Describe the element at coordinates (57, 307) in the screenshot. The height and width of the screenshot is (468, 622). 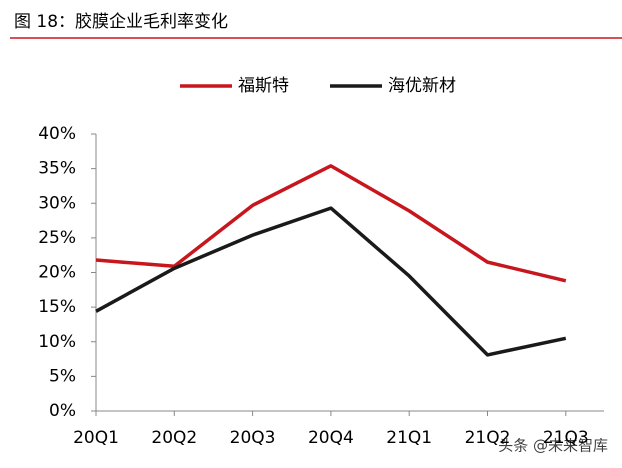
I see `y-tick-label: 15%` at that location.